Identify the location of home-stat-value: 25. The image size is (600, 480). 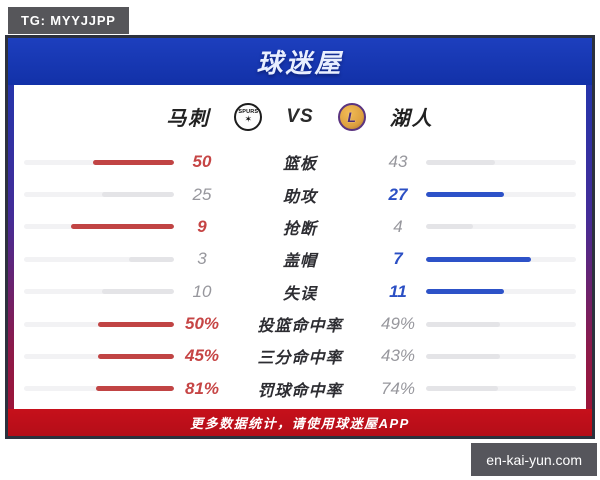
(202, 194).